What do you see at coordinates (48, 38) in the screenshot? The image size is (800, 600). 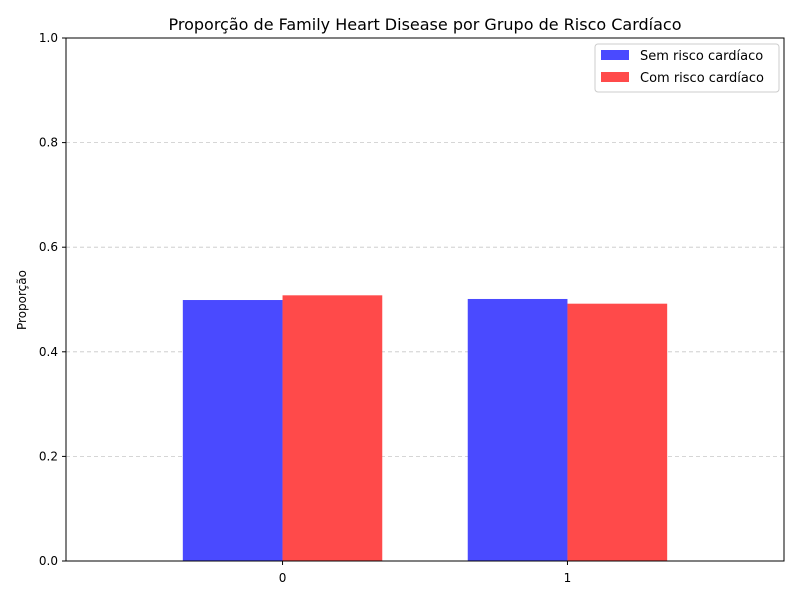 I see `y-tick-label: 1.0` at bounding box center [48, 38].